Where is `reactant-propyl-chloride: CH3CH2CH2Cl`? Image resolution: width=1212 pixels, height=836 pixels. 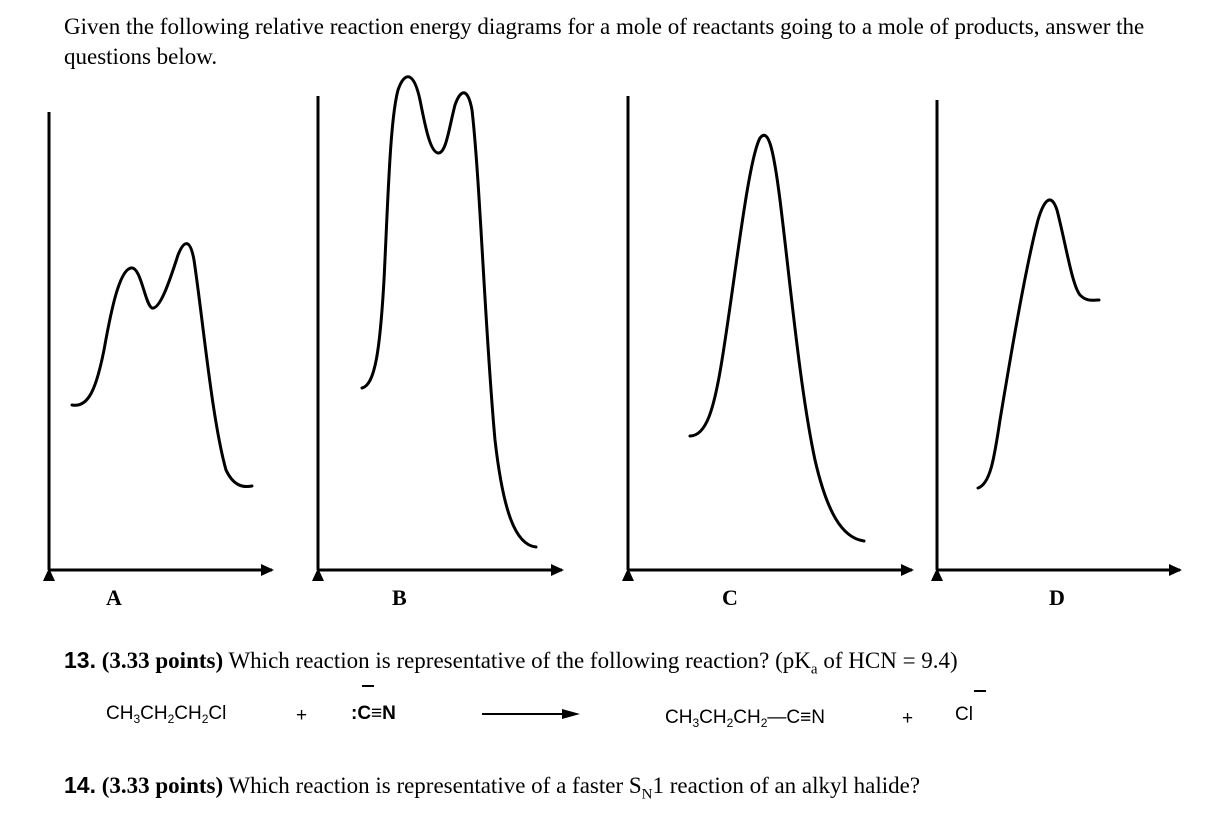 reactant-propyl-chloride: CH3CH2CH2Cl is located at coordinates (166, 714).